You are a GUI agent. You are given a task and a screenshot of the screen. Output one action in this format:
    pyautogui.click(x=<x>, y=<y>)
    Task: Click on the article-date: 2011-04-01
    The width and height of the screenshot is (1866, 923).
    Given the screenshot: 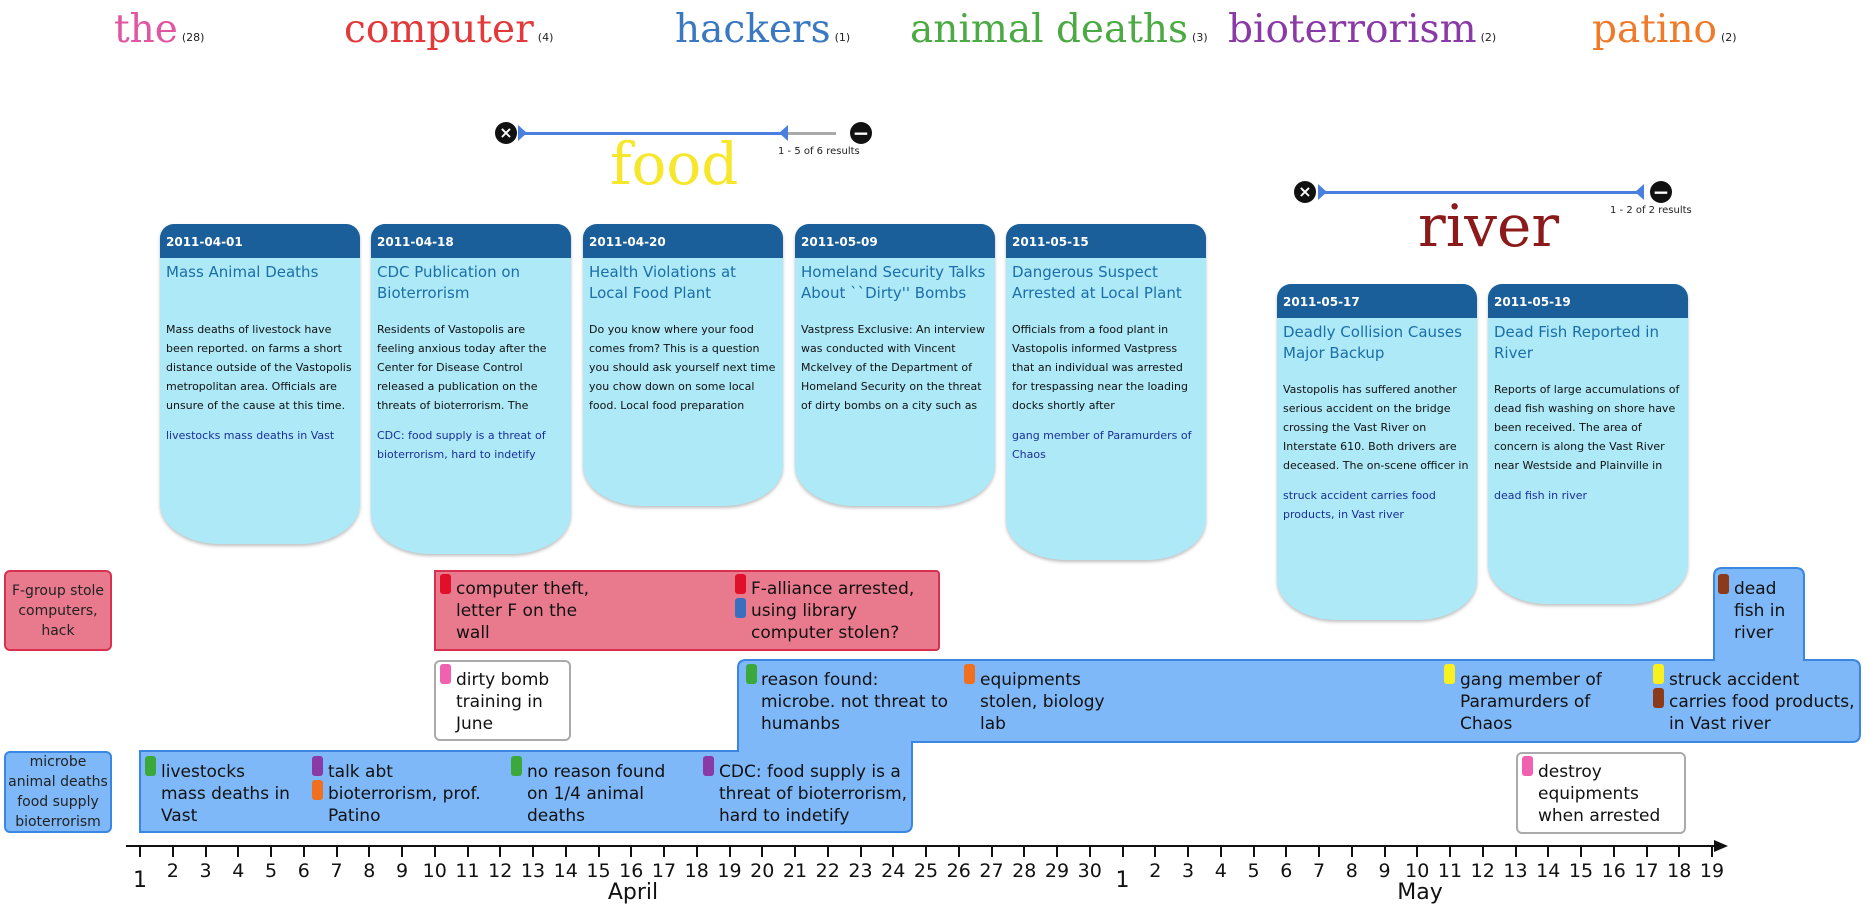 What is the action you would take?
    pyautogui.click(x=260, y=241)
    